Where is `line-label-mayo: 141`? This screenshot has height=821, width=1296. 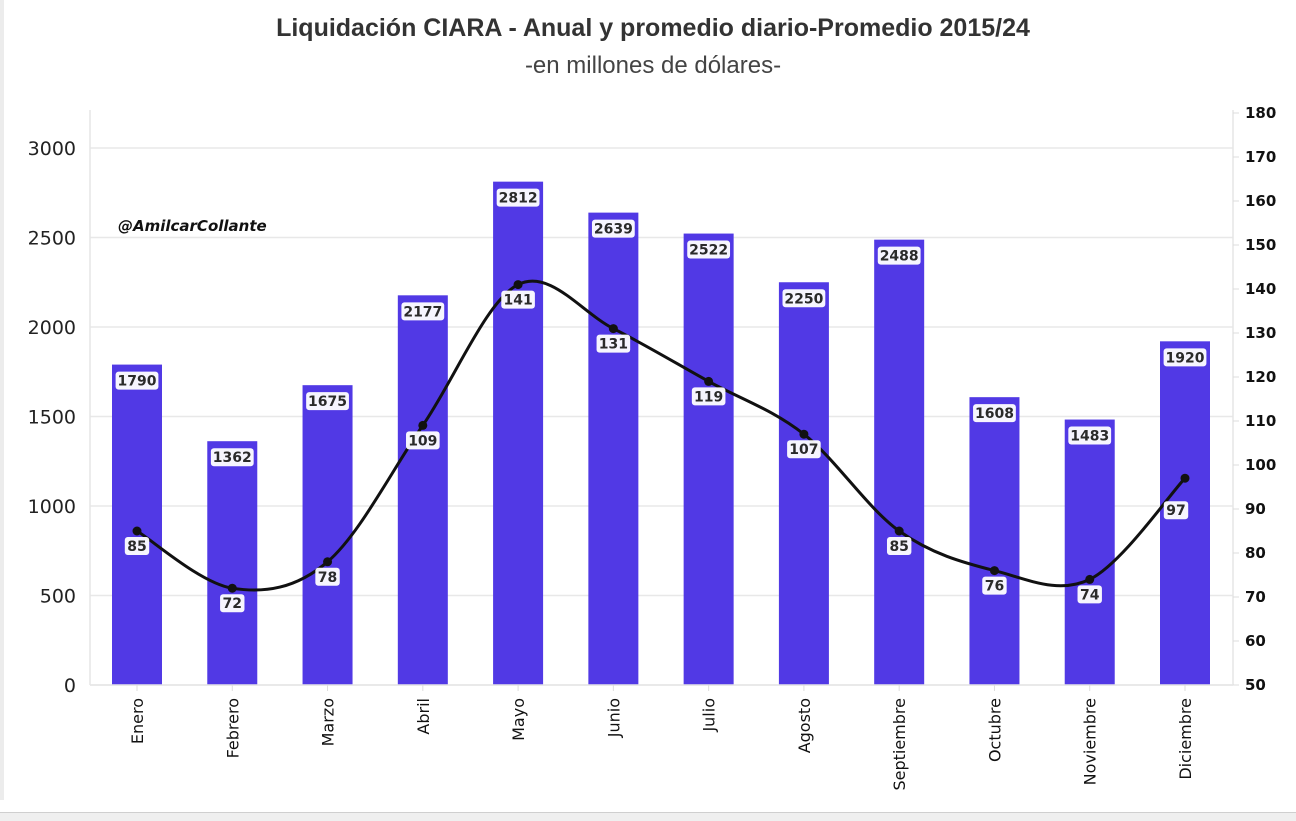
line-label-mayo: 141 is located at coordinates (518, 299).